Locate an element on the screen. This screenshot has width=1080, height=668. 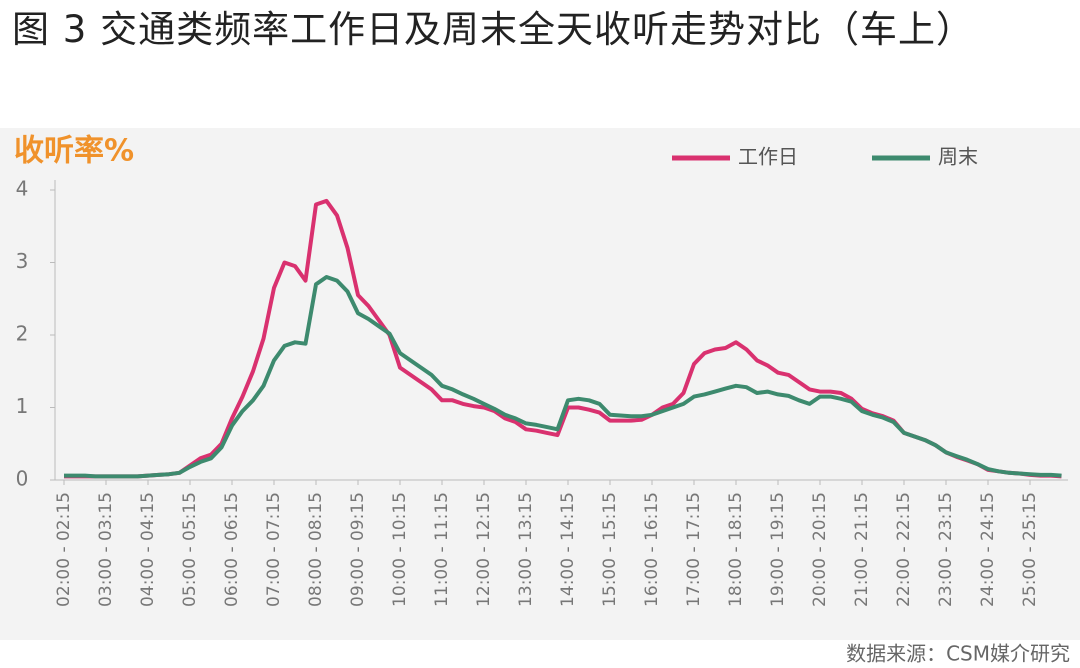
x-tick-label: 11:00 - 11:15 is located at coordinates (442, 549).